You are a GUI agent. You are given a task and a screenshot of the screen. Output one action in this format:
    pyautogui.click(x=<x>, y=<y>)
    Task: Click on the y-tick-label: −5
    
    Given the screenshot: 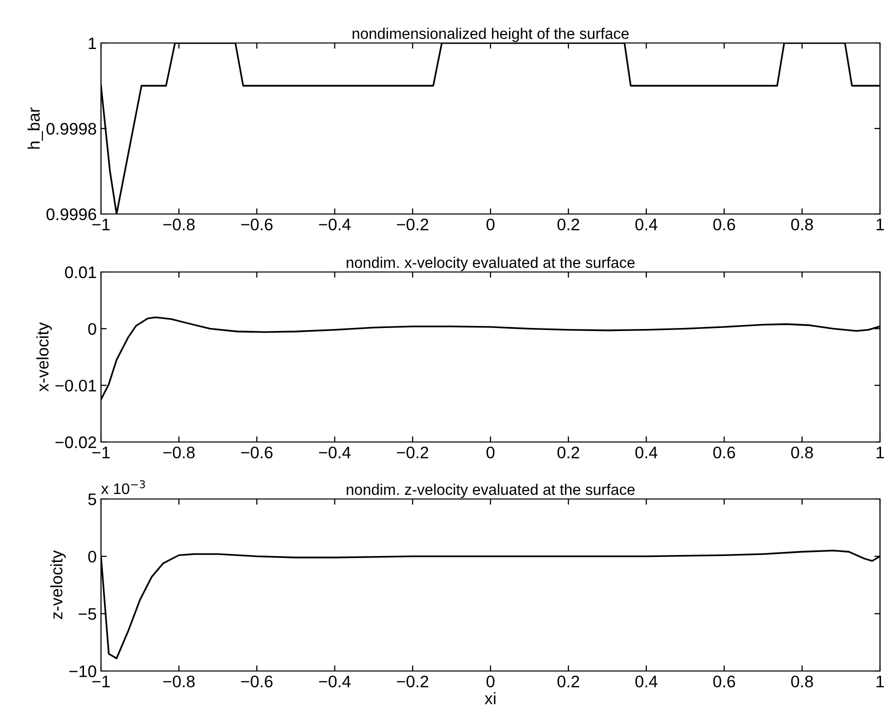 What is the action you would take?
    pyautogui.click(x=87, y=614)
    